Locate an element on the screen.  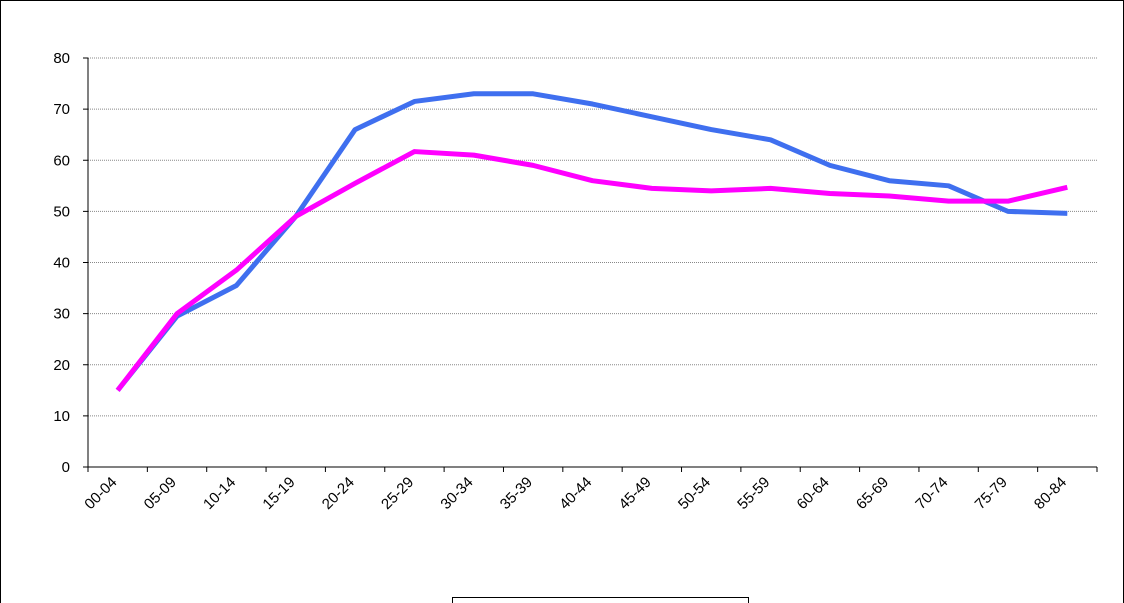
x-tick-label: 70-74 is located at coordinates (931, 493).